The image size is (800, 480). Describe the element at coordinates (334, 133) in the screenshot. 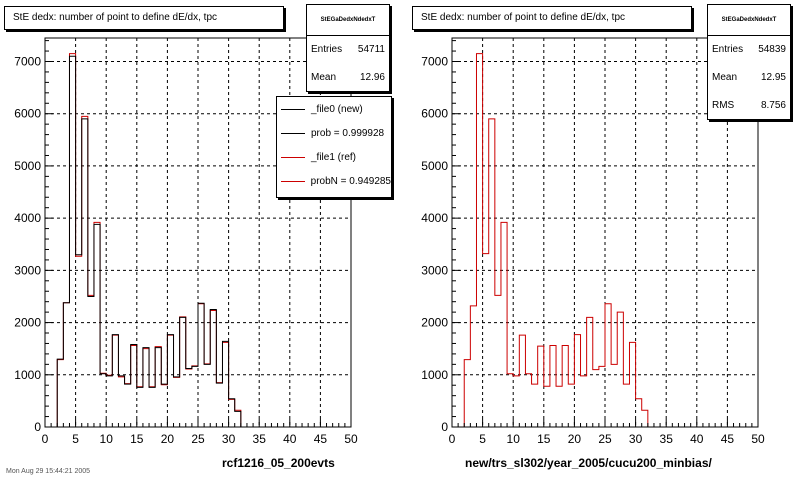

I see `legend-entry-prob: prob = 0.999928` at that location.